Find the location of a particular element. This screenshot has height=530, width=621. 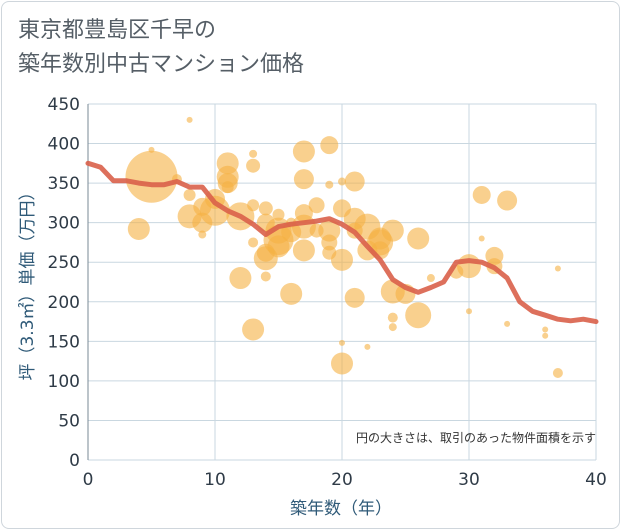

y-tick-label: 100 is located at coordinates (64, 382).